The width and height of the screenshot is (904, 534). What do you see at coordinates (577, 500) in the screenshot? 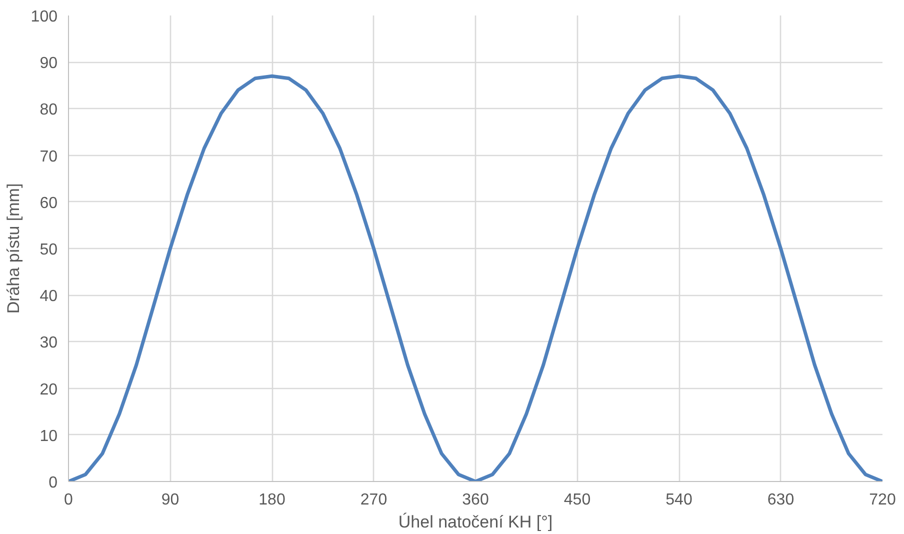
I see `x-tick-label: 450` at bounding box center [577, 500].